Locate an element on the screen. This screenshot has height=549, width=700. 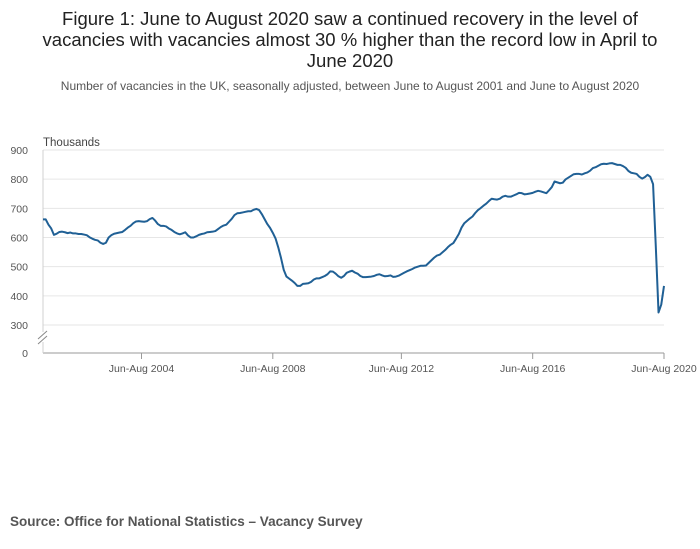
x-tick-label: Jun-Aug 2012 is located at coordinates (402, 369).